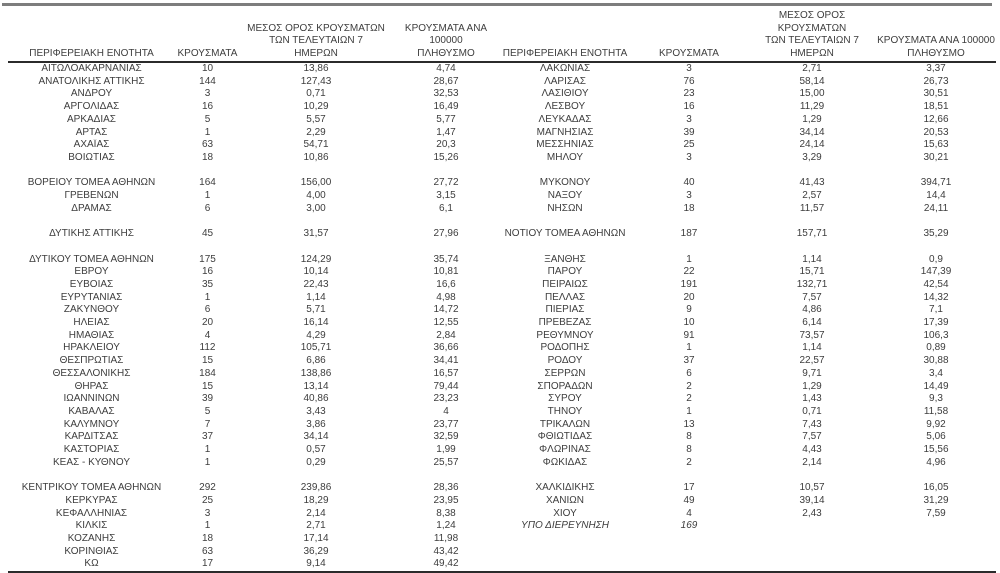  What do you see at coordinates (812, 297) in the screenshot?
I see `cell-right-avg7: 7,57` at bounding box center [812, 297].